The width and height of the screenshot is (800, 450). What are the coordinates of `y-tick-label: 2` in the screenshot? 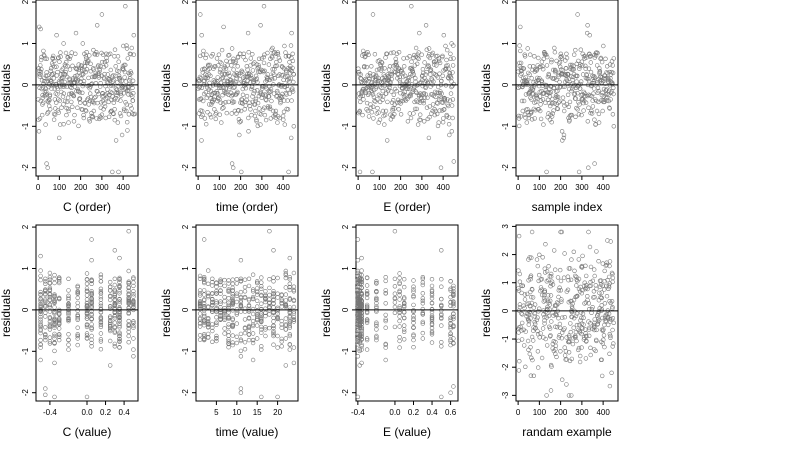 It's located at (505, 254).